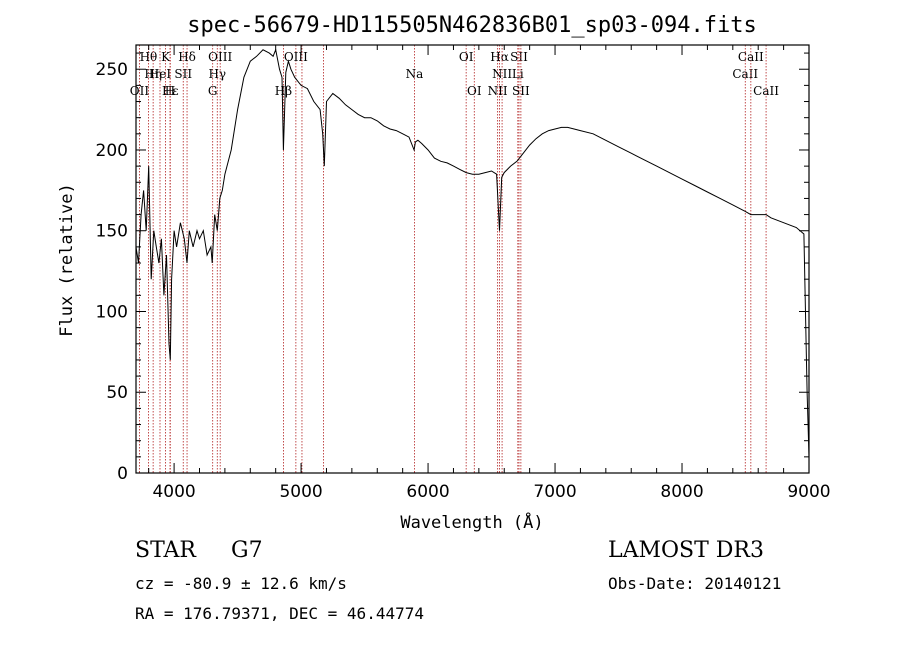  I want to click on coordinates-label: RA = 176.79371, DEC = 46.44774, so click(279, 613).